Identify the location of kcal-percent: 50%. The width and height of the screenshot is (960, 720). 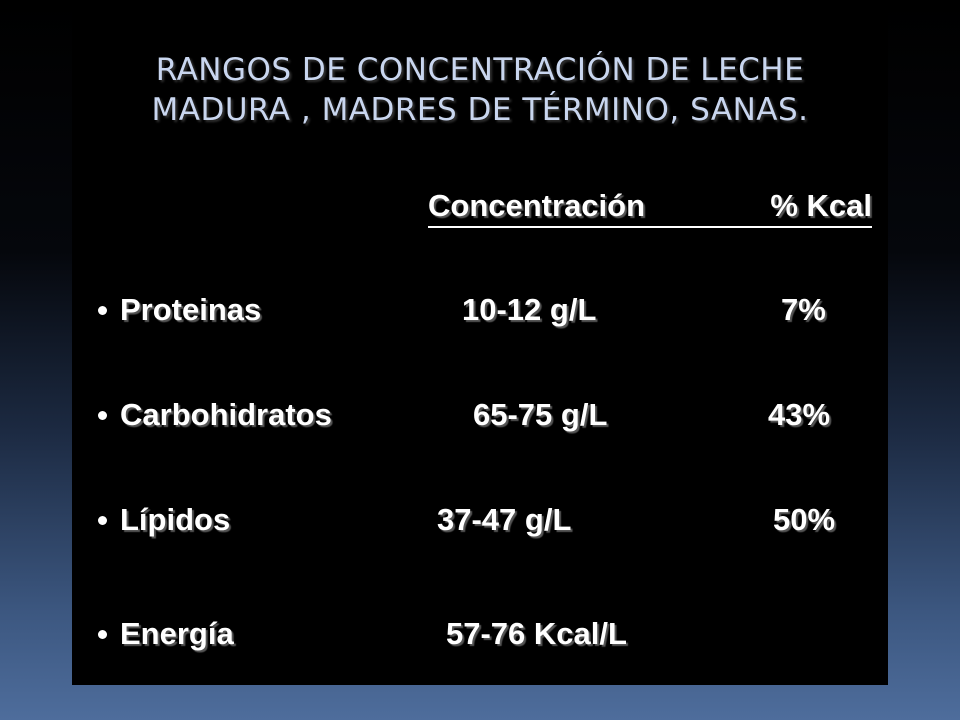
(804, 519).